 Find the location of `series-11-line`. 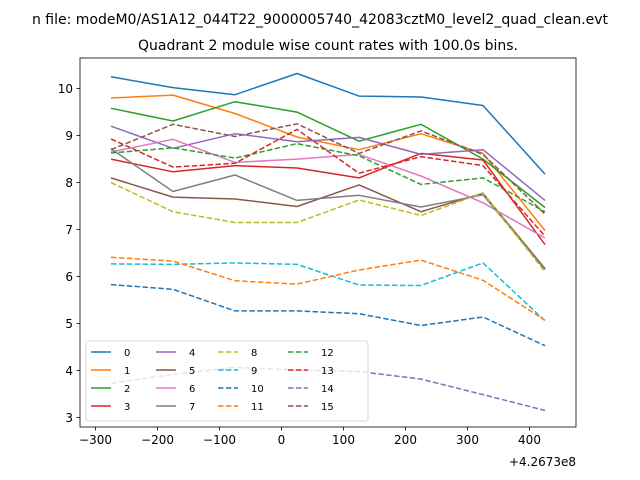

series-11-line is located at coordinates (328, 288).